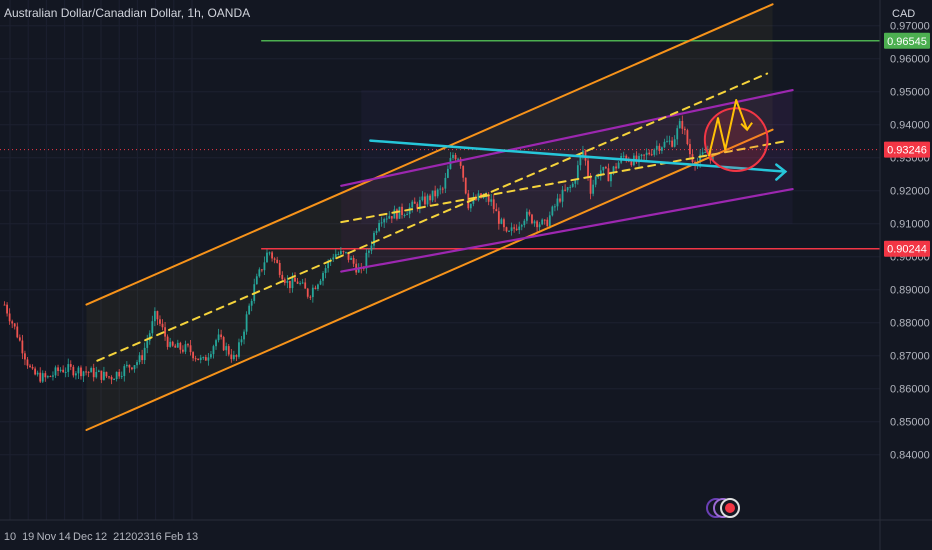  Describe the element at coordinates (83, 537) in the screenshot. I see `x-tick-label: Dec` at that location.